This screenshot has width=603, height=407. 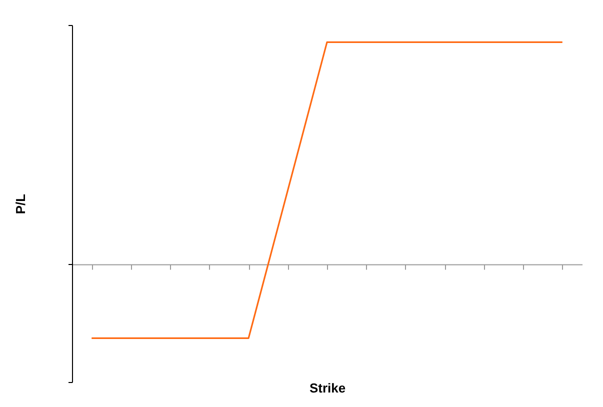 What do you see at coordinates (327, 388) in the screenshot?
I see `x-axis-title: Strike` at bounding box center [327, 388].